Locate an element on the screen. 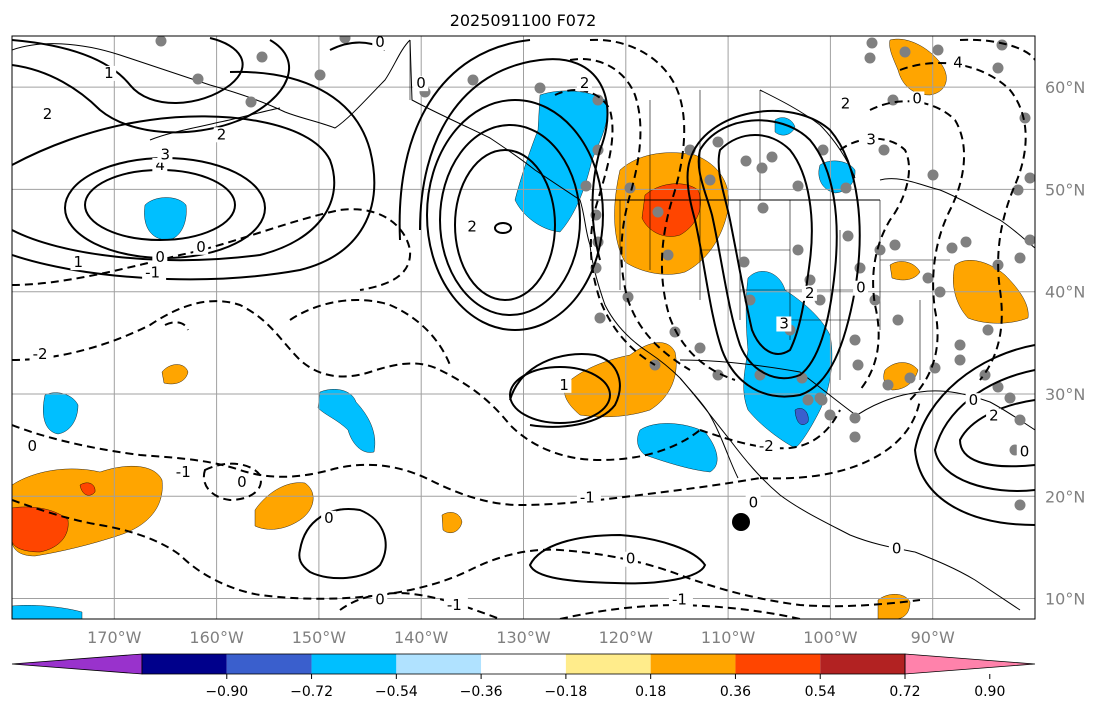 The width and height of the screenshot is (1105, 712). shade-blue-sw is located at coordinates (47, 612).